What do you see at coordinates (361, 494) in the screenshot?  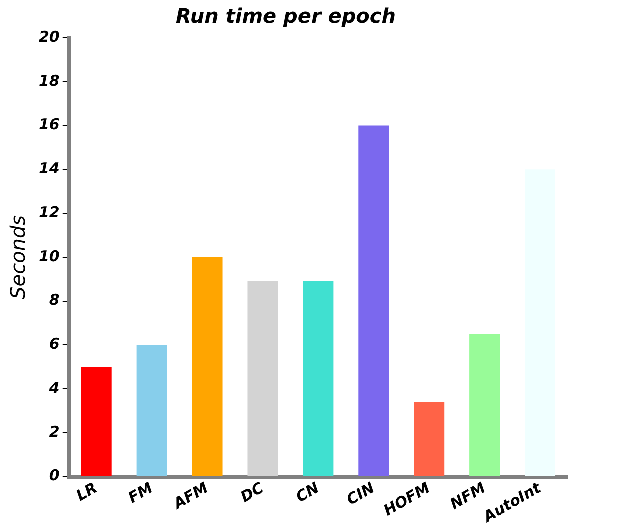 I see `x-tick-label: CIN` at bounding box center [361, 494].